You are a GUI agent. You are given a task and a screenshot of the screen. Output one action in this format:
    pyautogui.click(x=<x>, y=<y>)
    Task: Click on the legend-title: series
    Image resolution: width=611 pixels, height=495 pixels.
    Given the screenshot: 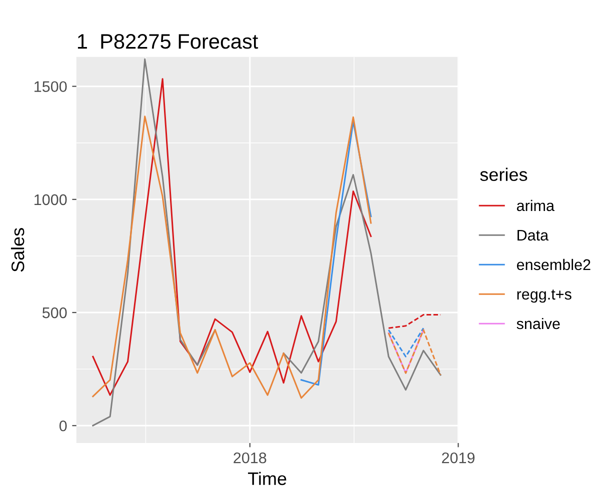 What is the action you would take?
    pyautogui.click(x=504, y=175)
    